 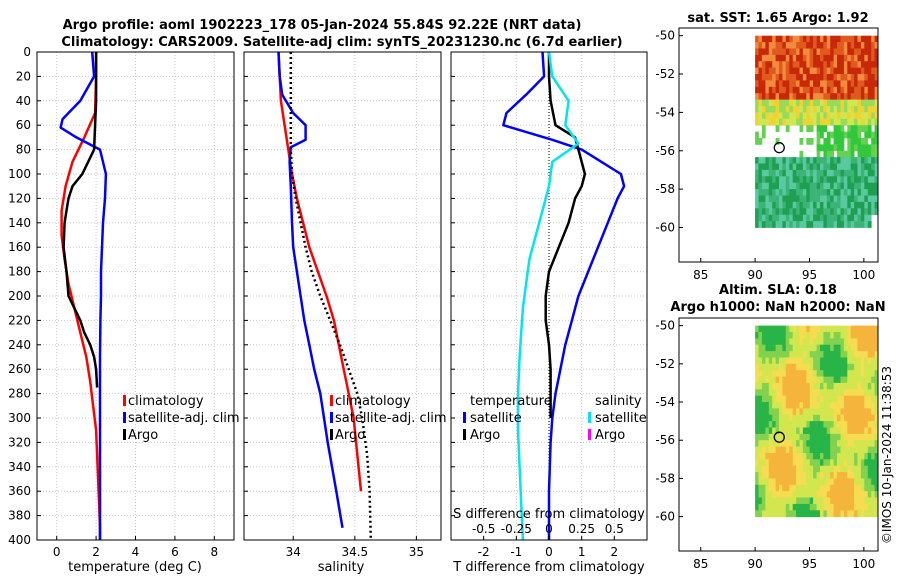 What do you see at coordinates (175, 552) in the screenshot?
I see `x-tick-label: 6` at bounding box center [175, 552].